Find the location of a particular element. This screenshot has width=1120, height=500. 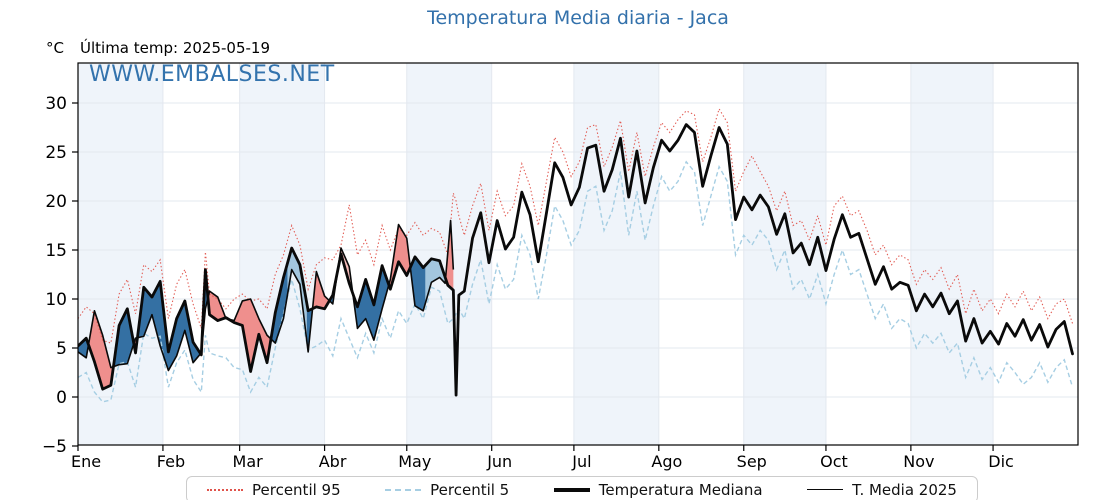

watermark: WWW.EMBALSES.NET is located at coordinates (212, 74).